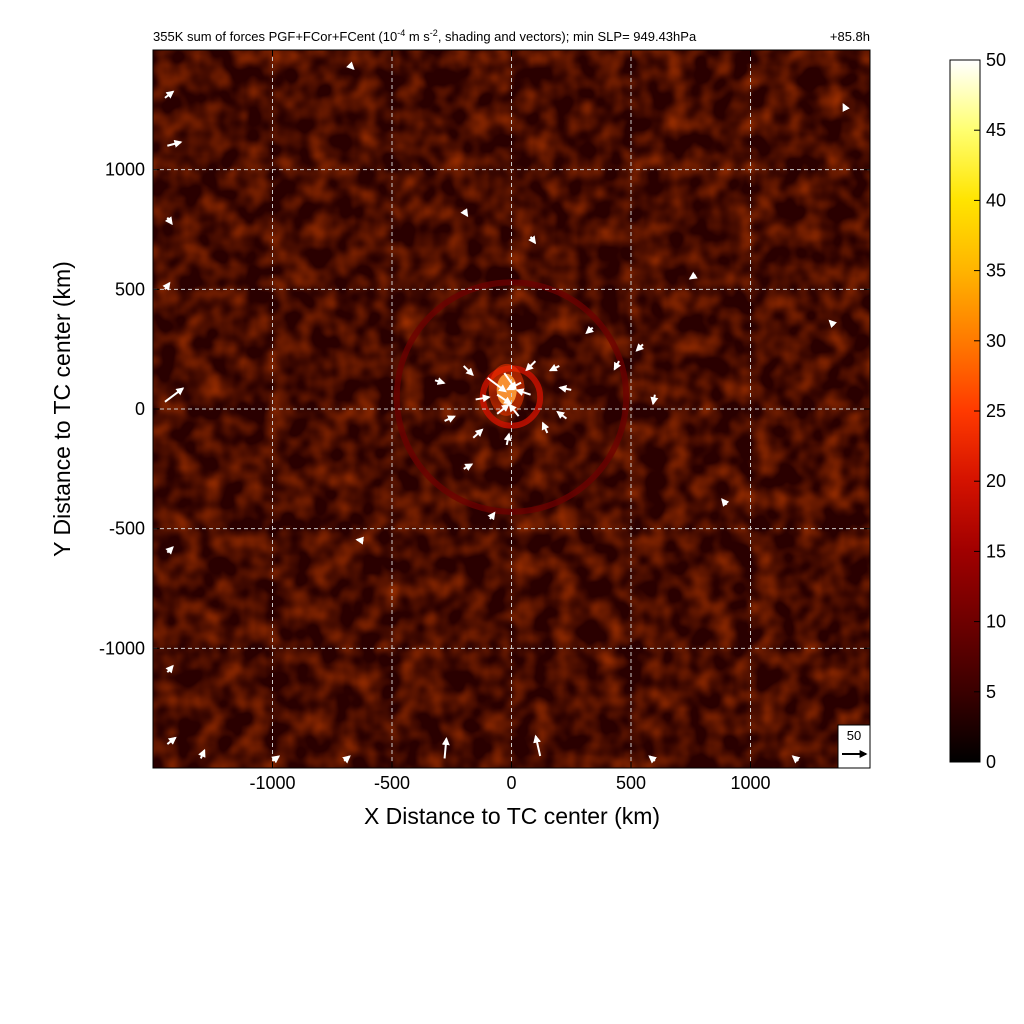 This screenshot has height=1024, width=1024. What do you see at coordinates (991, 692) in the screenshot?
I see `colorbar-tick-label: 5` at bounding box center [991, 692].